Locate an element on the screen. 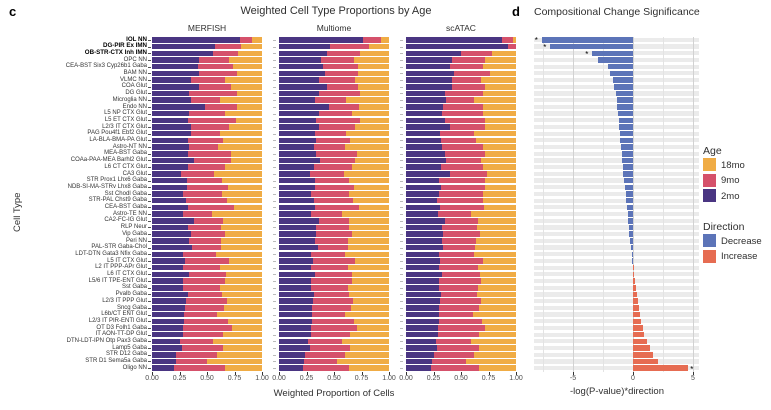 This screenshot has width=771, height=410. legend-label-9mo: 9mo is located at coordinates (730, 180).